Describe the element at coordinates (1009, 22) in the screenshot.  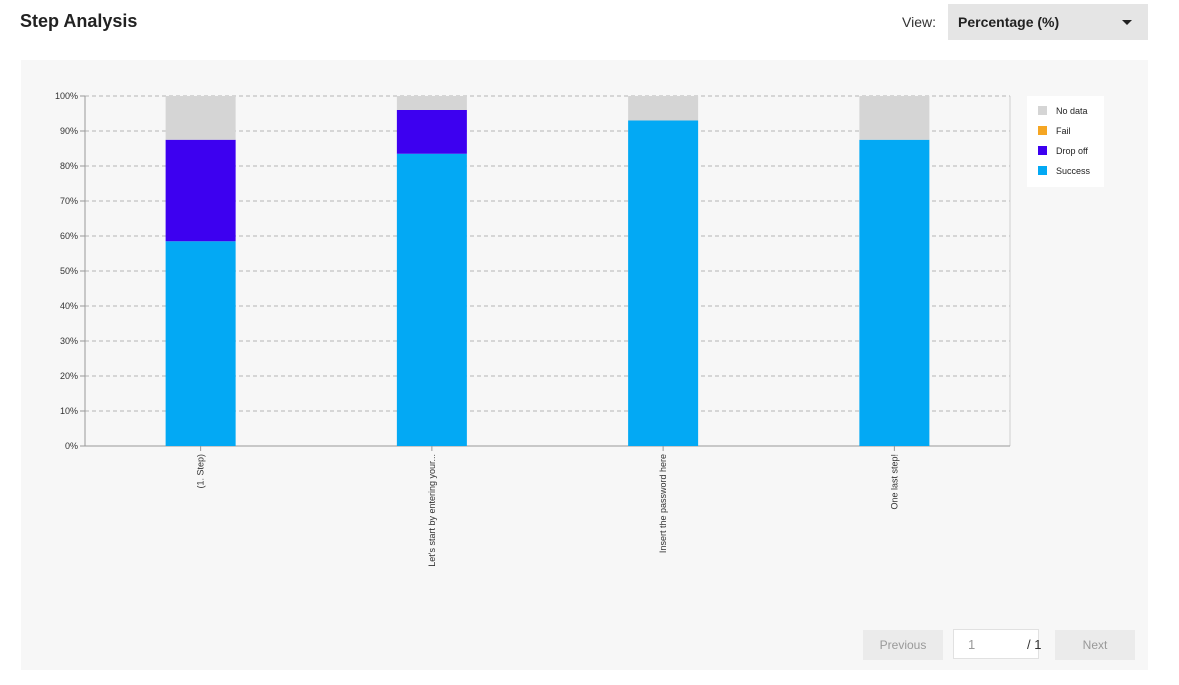
I see `view-select-value: Percentage (%)` at that location.